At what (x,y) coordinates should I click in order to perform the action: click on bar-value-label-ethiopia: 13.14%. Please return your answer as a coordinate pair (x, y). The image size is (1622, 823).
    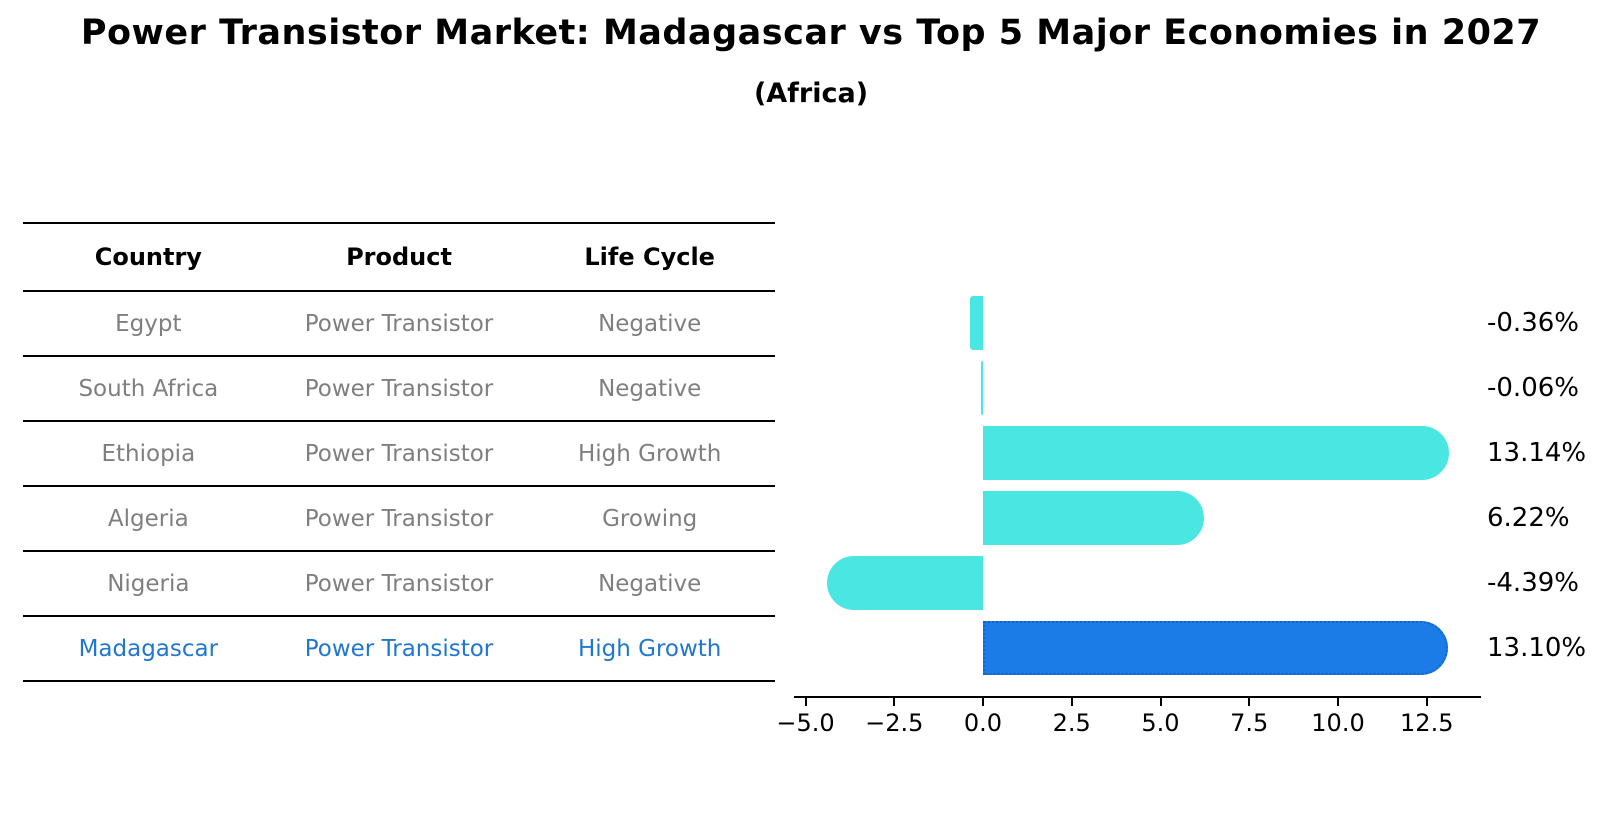
    Looking at the image, I should click on (1537, 453).